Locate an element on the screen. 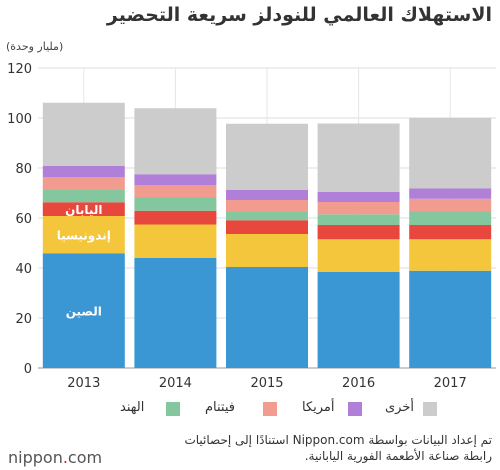 This screenshot has width=500, height=470. legend-item-india: الهند is located at coordinates (150, 409).